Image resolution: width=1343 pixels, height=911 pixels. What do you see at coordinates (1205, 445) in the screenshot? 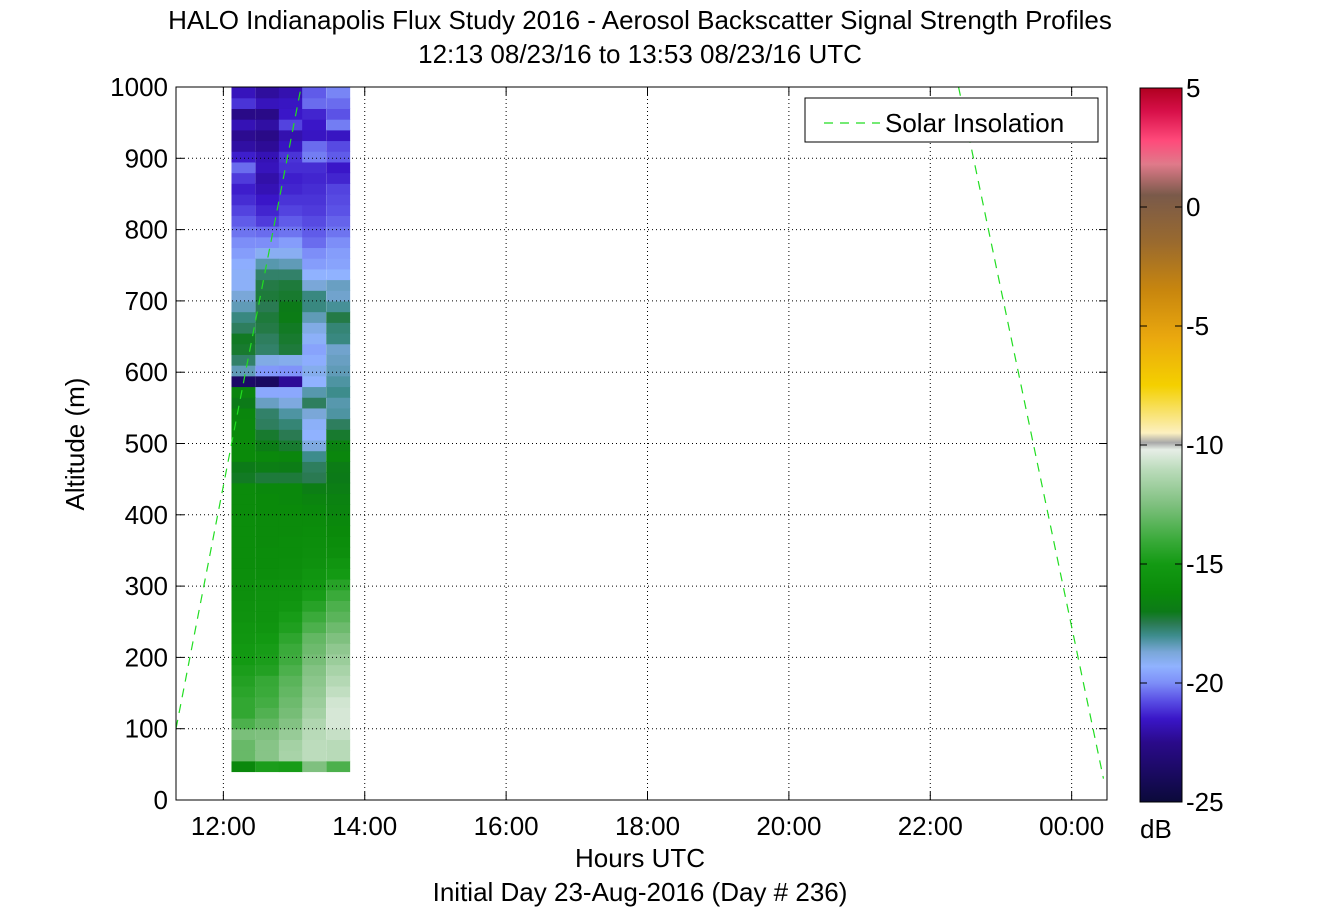
I see `colorbar-tick-label: -10` at bounding box center [1205, 445].